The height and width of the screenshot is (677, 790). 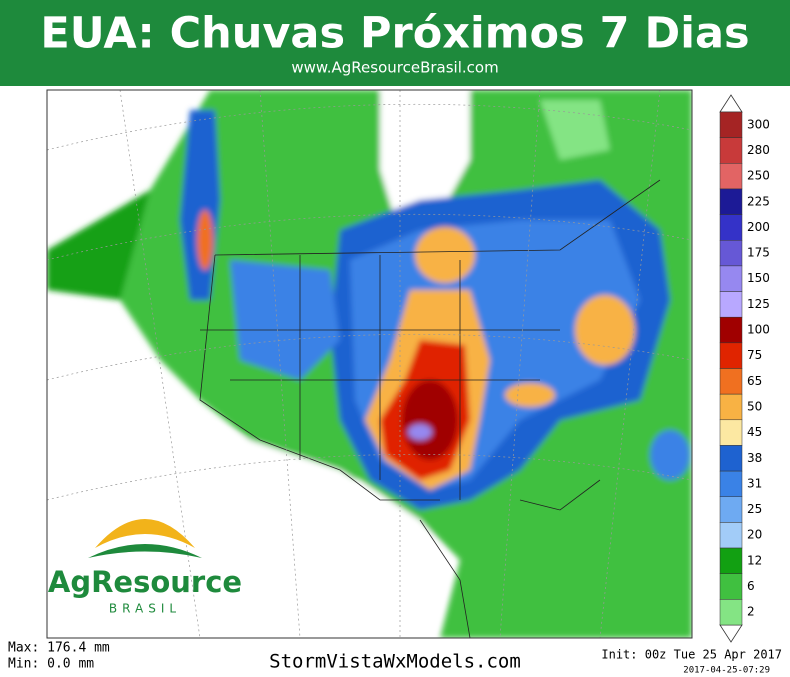 What do you see at coordinates (754, 535) in the screenshot?
I see `legend-label: 20` at bounding box center [754, 535].